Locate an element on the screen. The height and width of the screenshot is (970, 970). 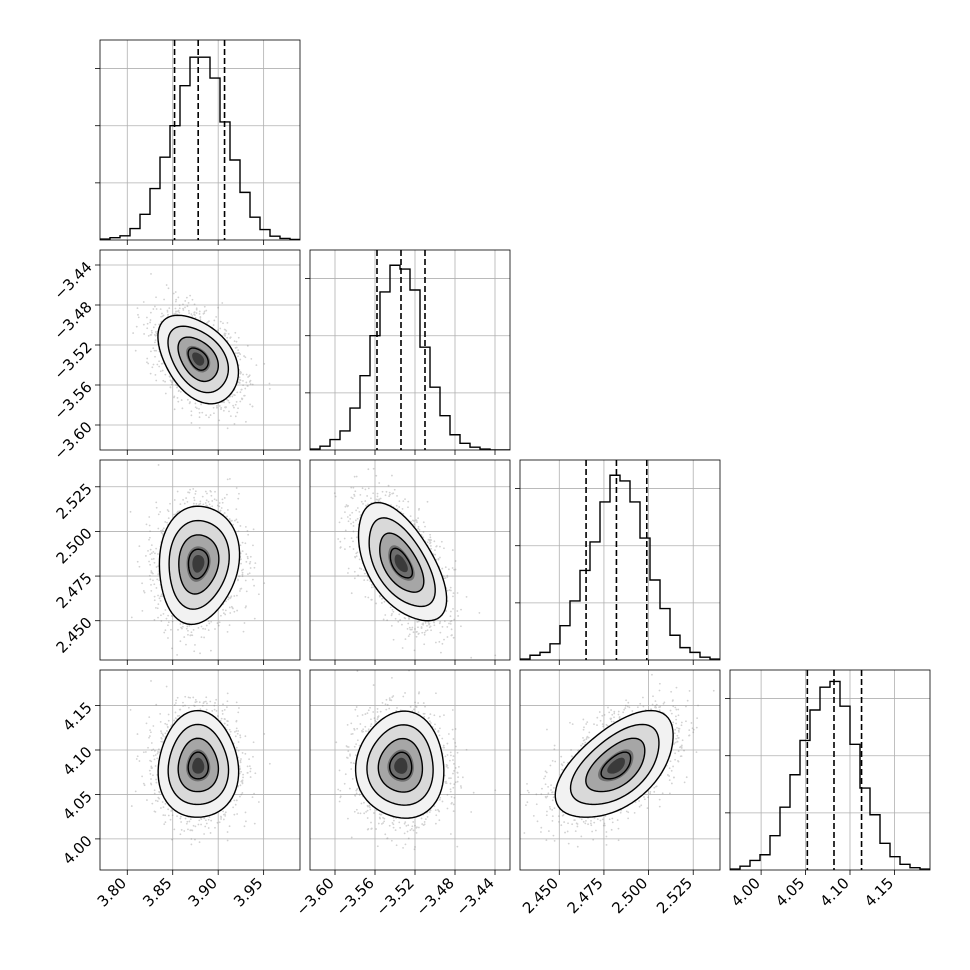
y-tick-label: 2.475 is located at coordinates (74, 590).